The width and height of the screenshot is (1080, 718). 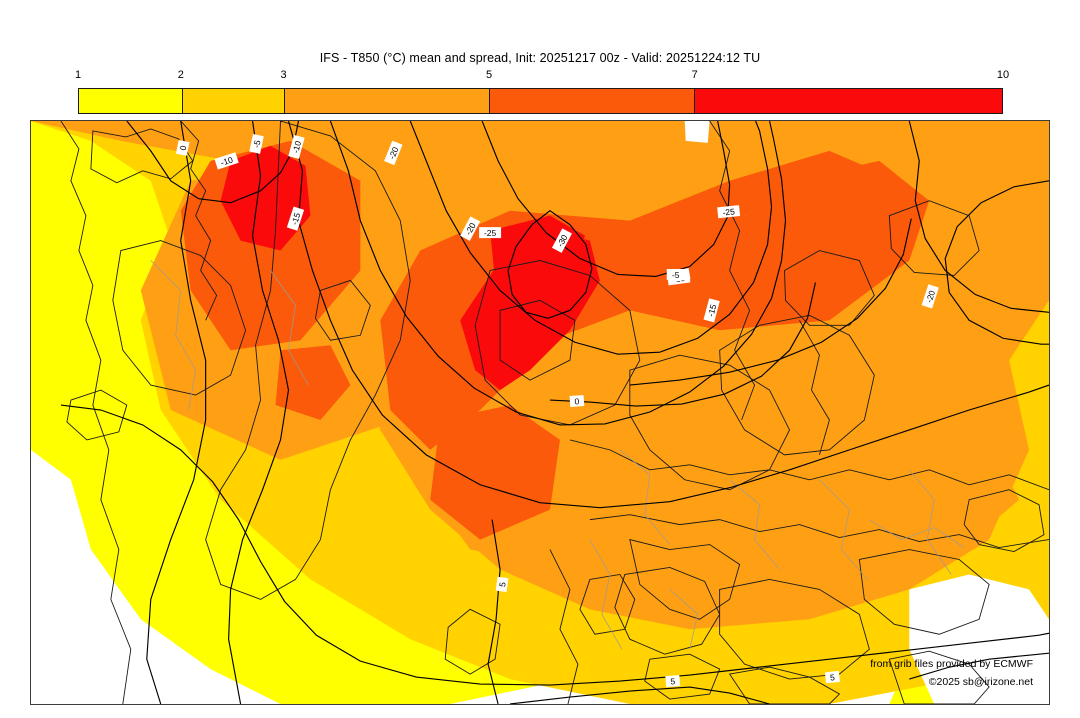 I want to click on colorbar-tick-10: 10, so click(x=1003, y=75).